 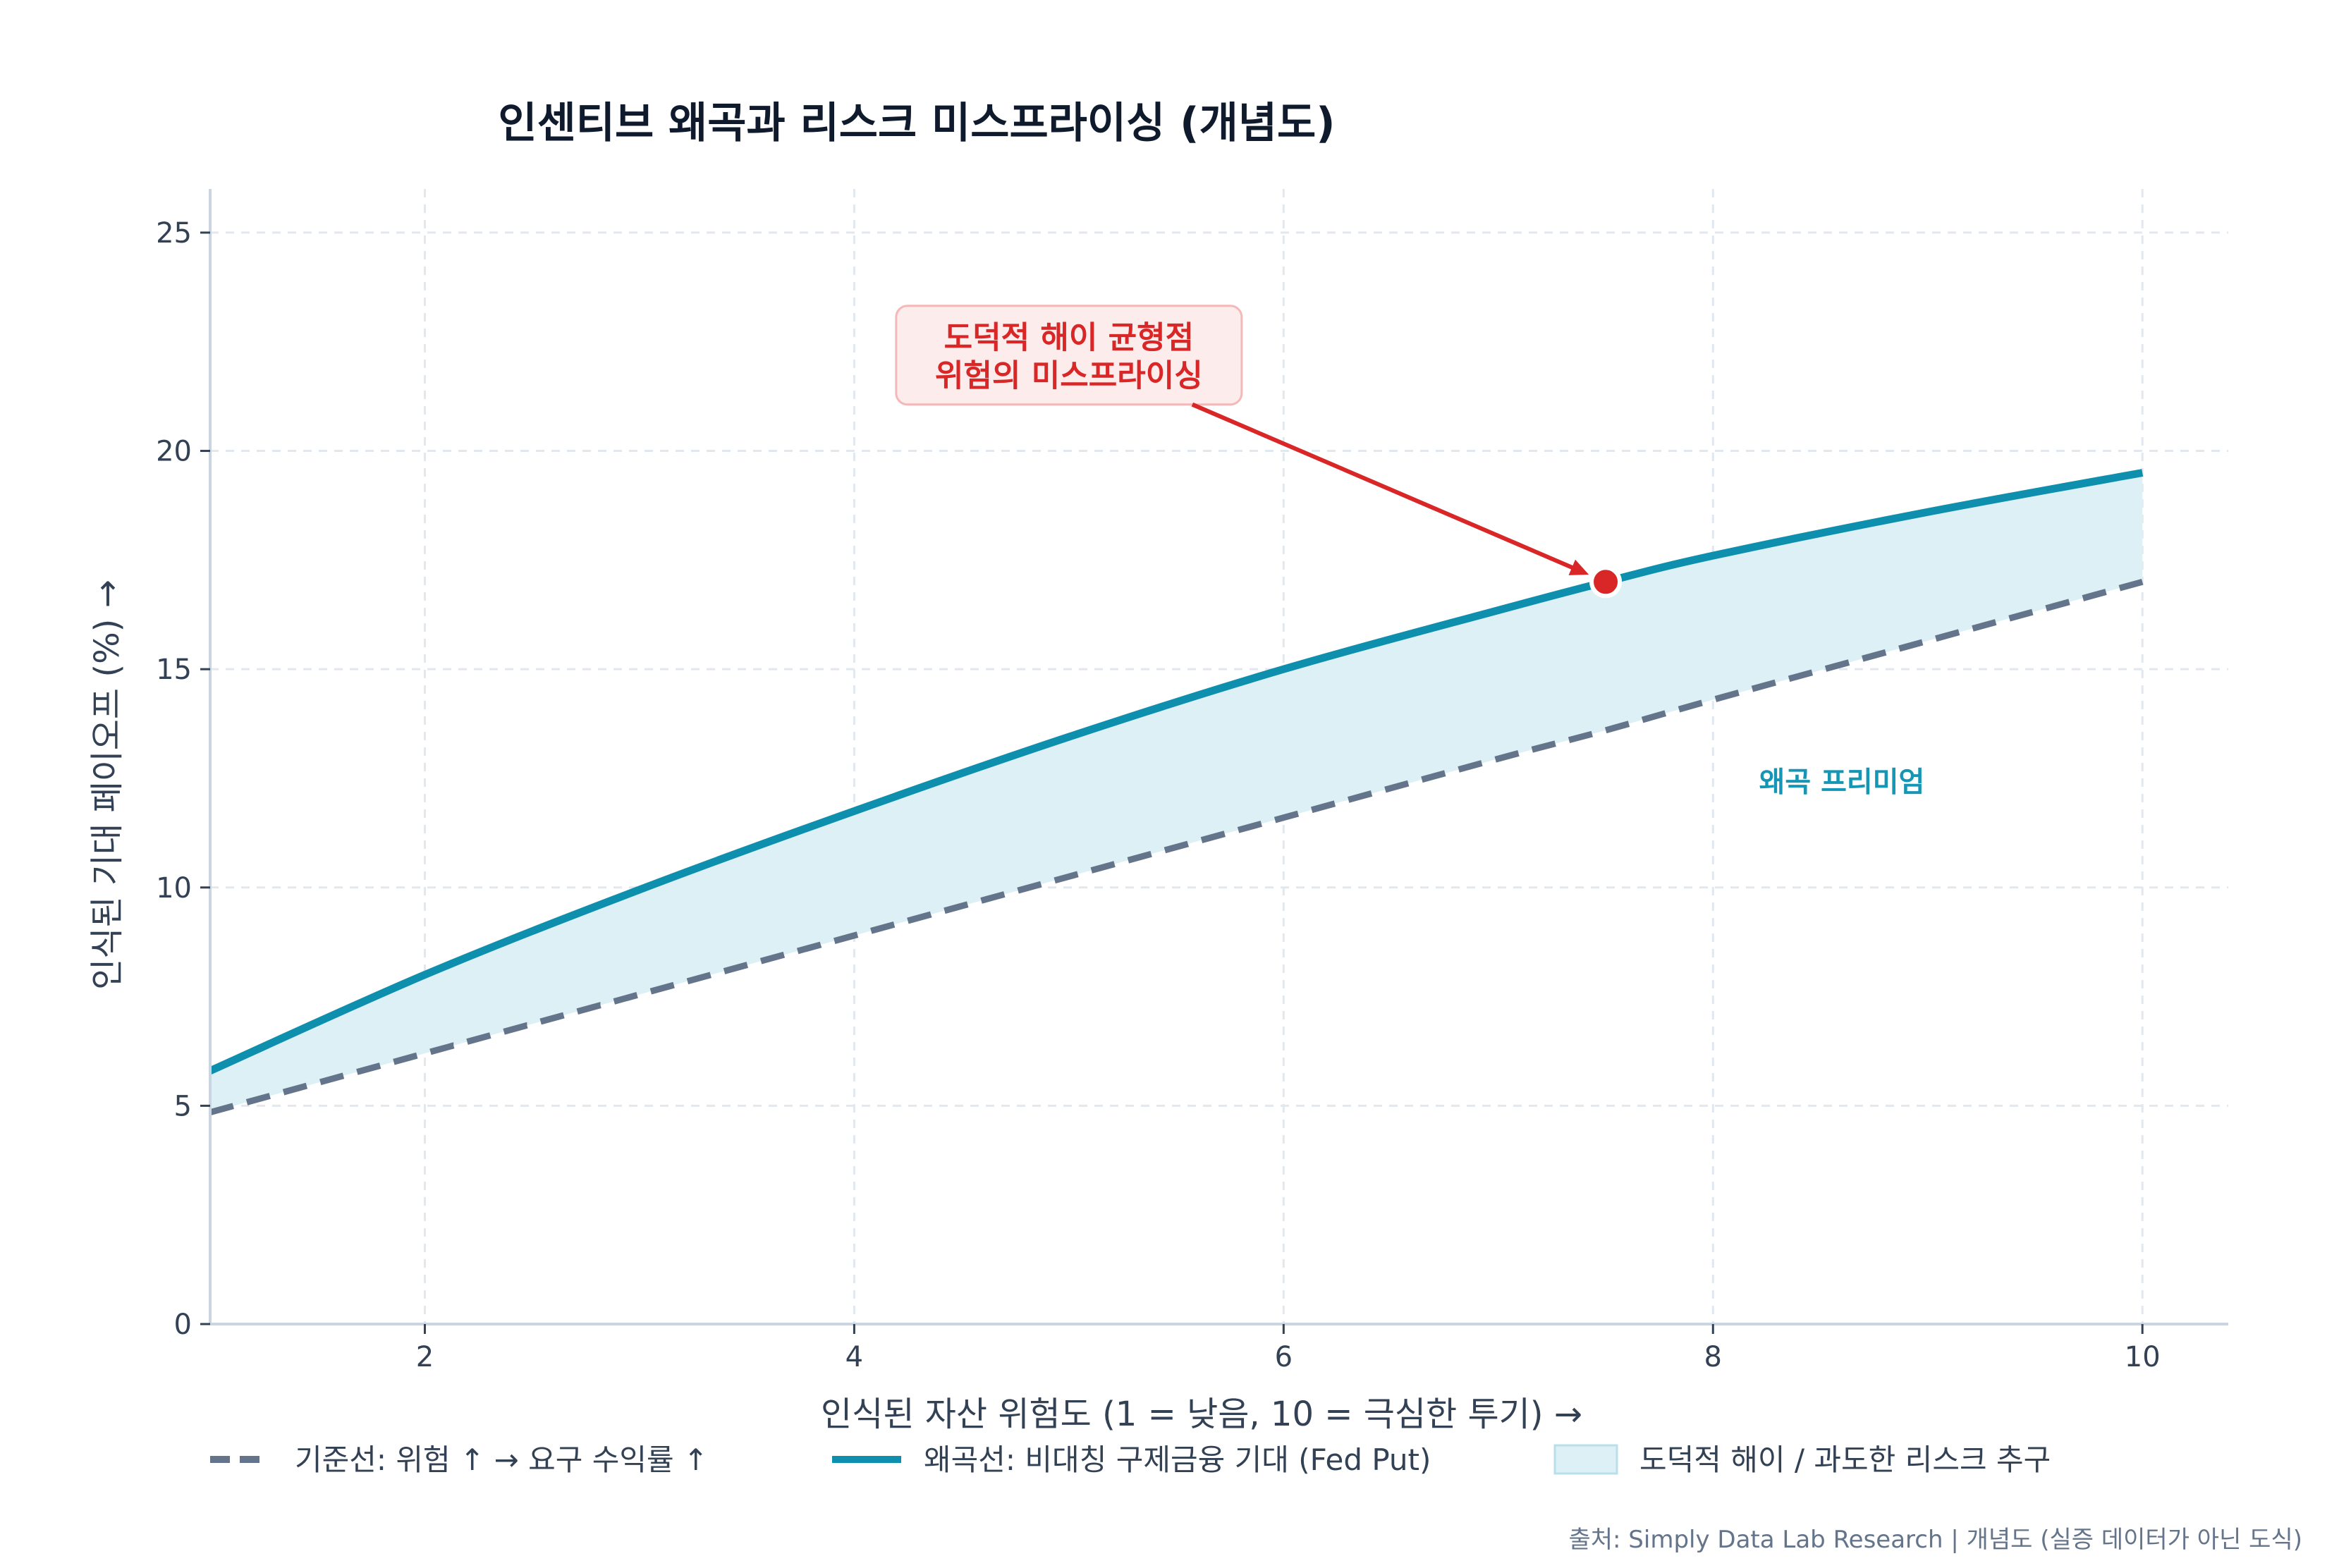 I want to click on legend-baseline-label: 기준선: 위험 ↑ → 요구 수익률 ↑, so click(x=502, y=1460).